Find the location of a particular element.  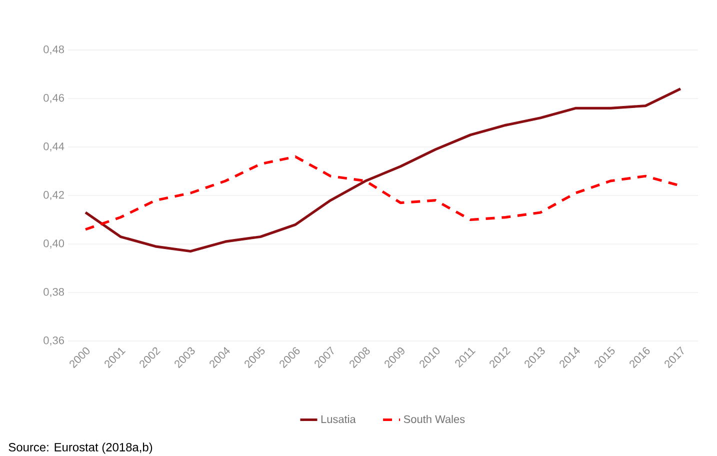

legend-label: South Wales is located at coordinates (434, 419).